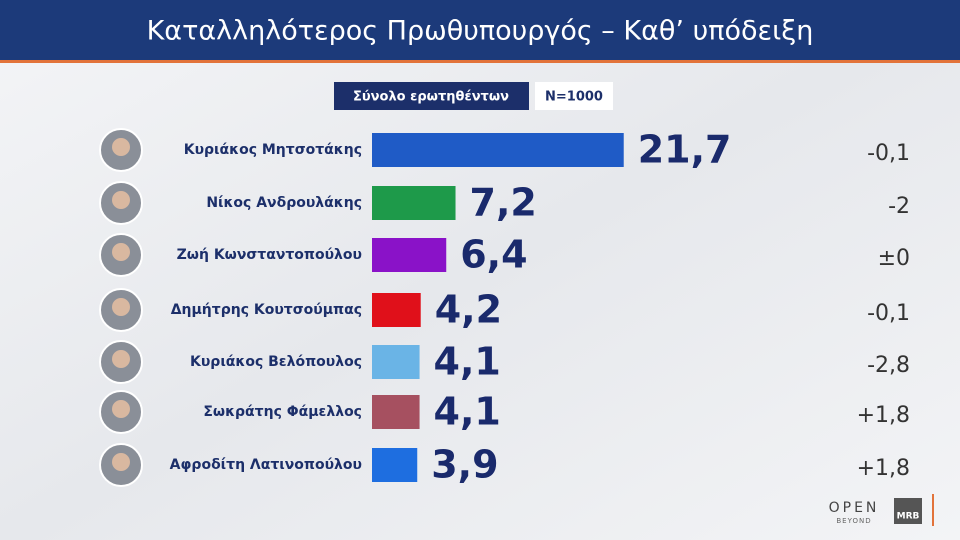 This screenshot has height=540, width=960. What do you see at coordinates (908, 517) in the screenshot?
I see `logo: MRB` at bounding box center [908, 517].